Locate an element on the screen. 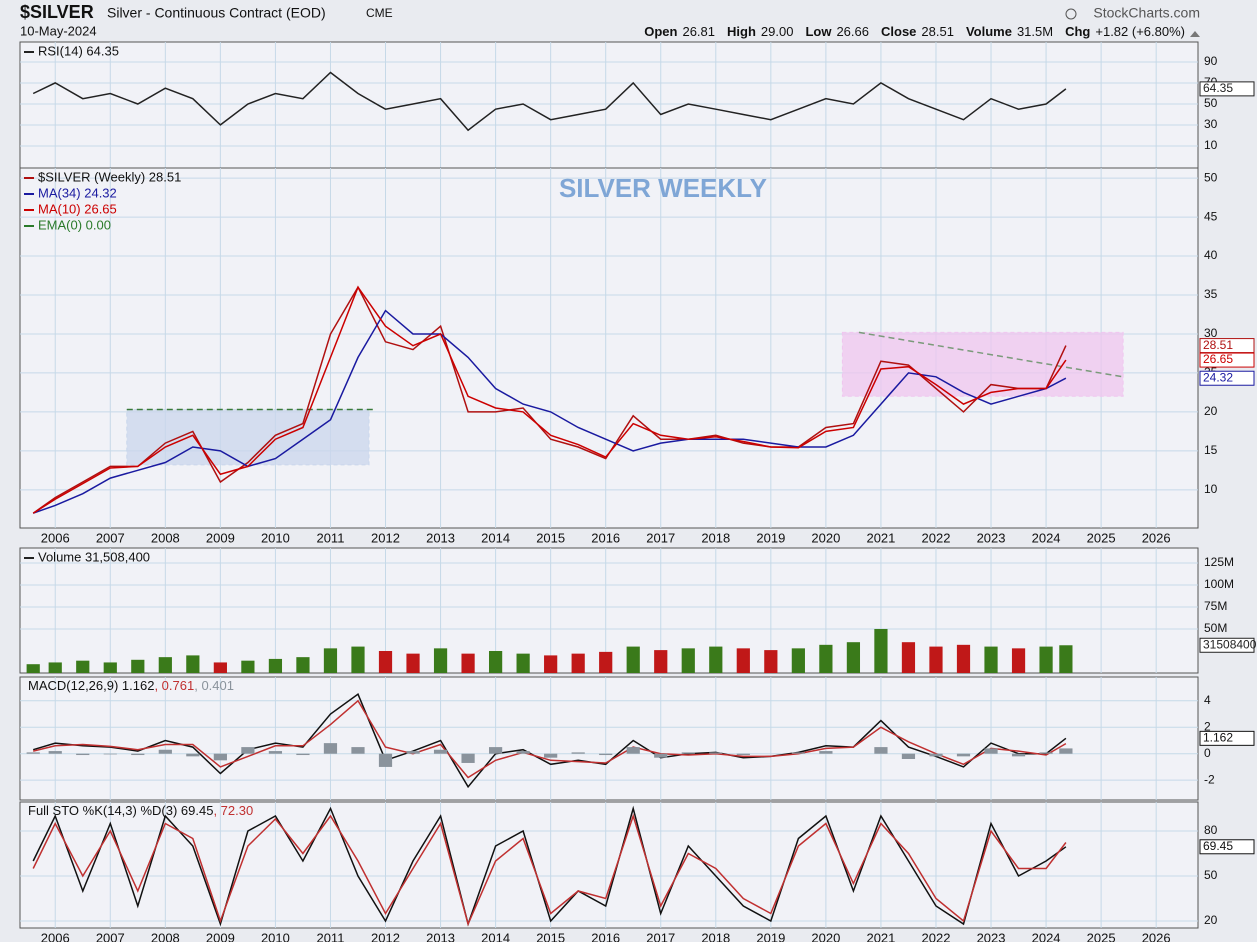 The image size is (1257, 942). highlight-box is located at coordinates (982, 364).